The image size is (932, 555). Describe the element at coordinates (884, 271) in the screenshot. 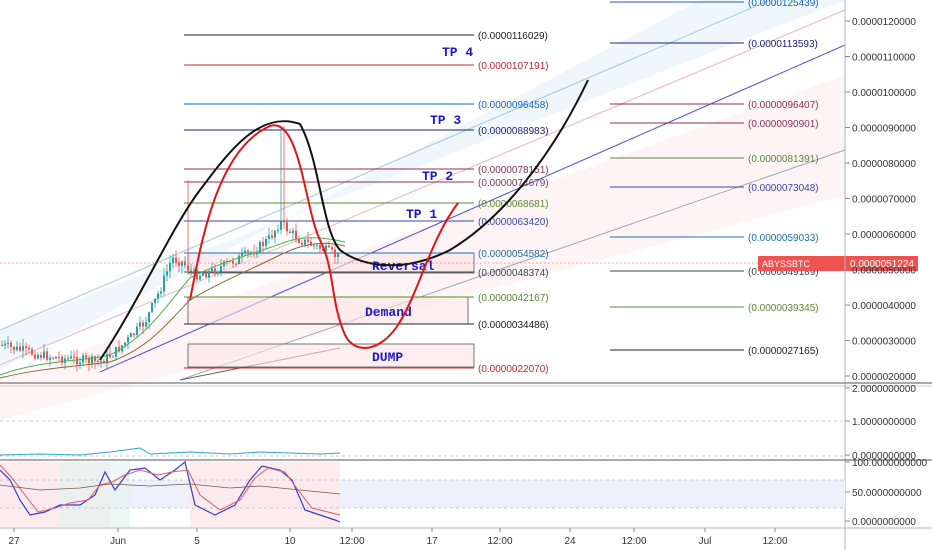

I see `price-axis-label: 0.0000050000` at that location.